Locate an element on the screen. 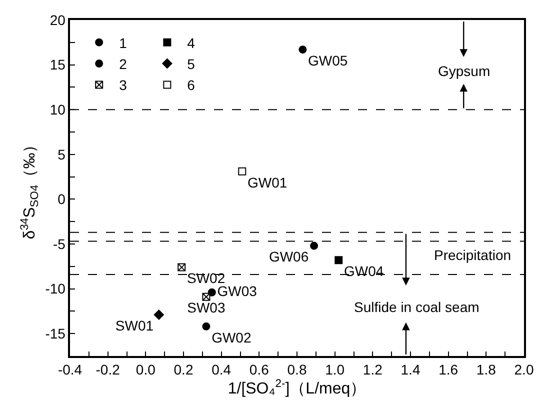 This screenshot has height=416, width=546. data-label: GW03 is located at coordinates (237, 290).